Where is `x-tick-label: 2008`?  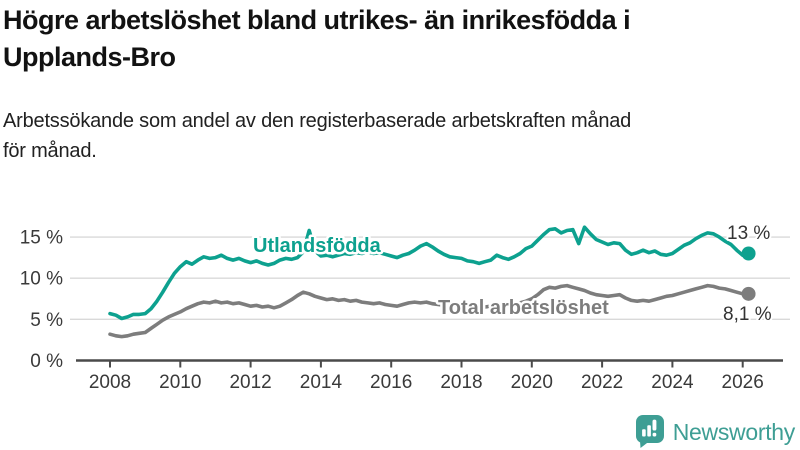 x-tick-label: 2008 is located at coordinates (110, 382).